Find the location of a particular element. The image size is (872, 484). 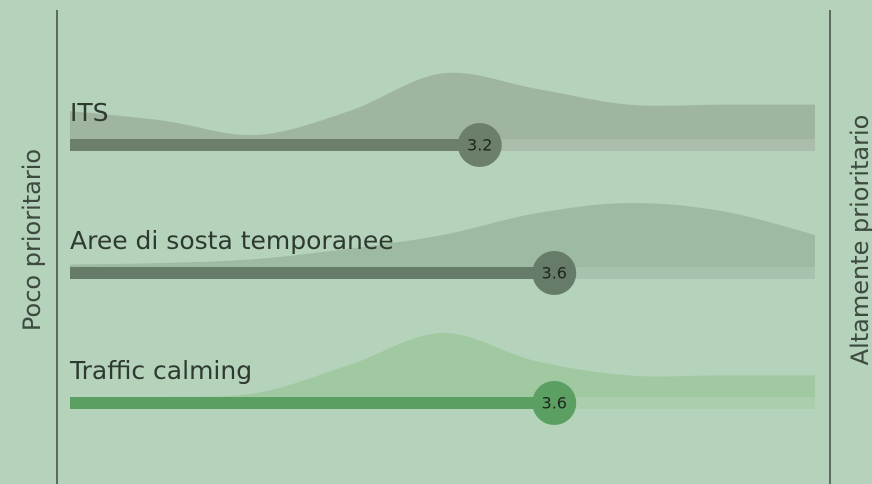

value-label: 3.2 is located at coordinates (479, 145).